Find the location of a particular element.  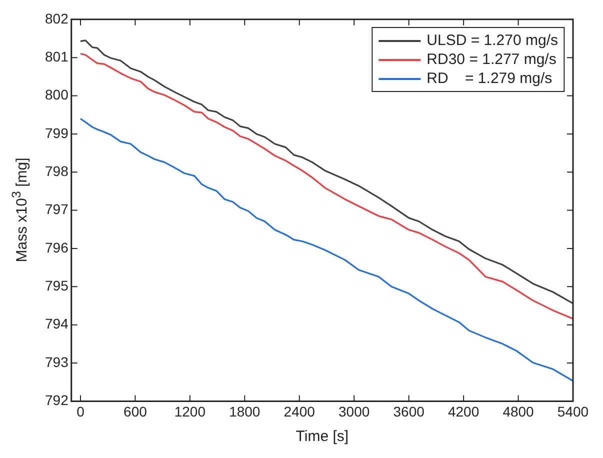

x-axis-title: Time [s] is located at coordinates (322, 437).